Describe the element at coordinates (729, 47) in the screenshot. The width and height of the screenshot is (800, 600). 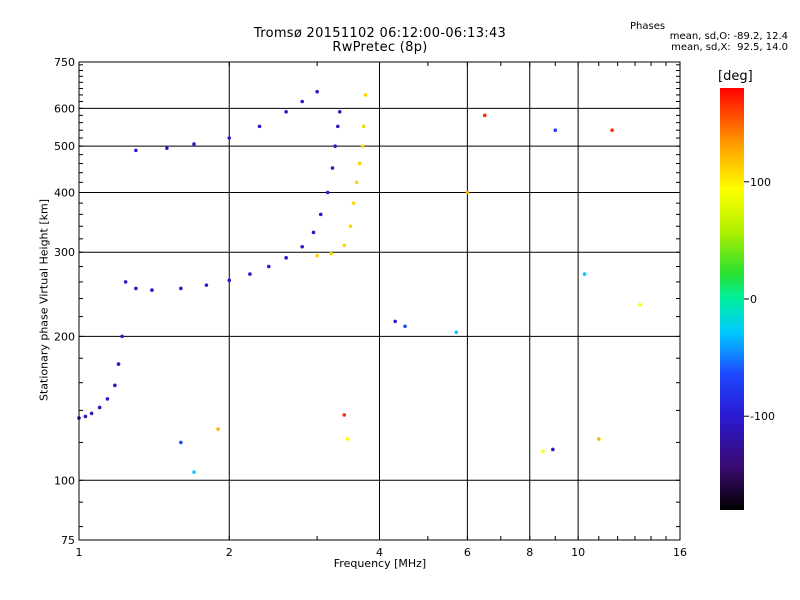
I see `phase-stats-x-mode: mean, sd,X: 92.5, 14.0` at that location.